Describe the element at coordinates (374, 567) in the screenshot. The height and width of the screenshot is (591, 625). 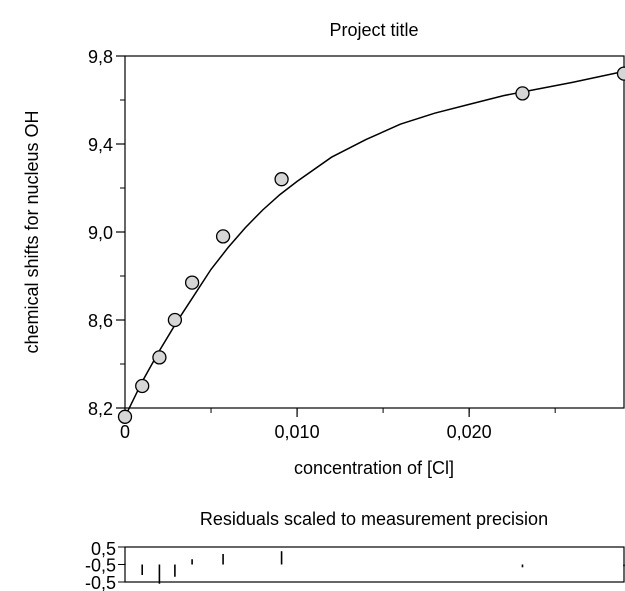
I see `residual-bars` at that location.